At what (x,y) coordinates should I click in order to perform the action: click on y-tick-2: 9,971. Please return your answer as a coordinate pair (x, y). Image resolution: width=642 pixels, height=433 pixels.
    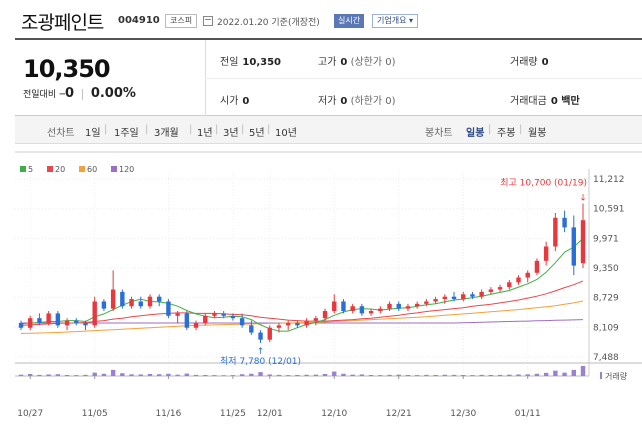
    Looking at the image, I should click on (606, 239).